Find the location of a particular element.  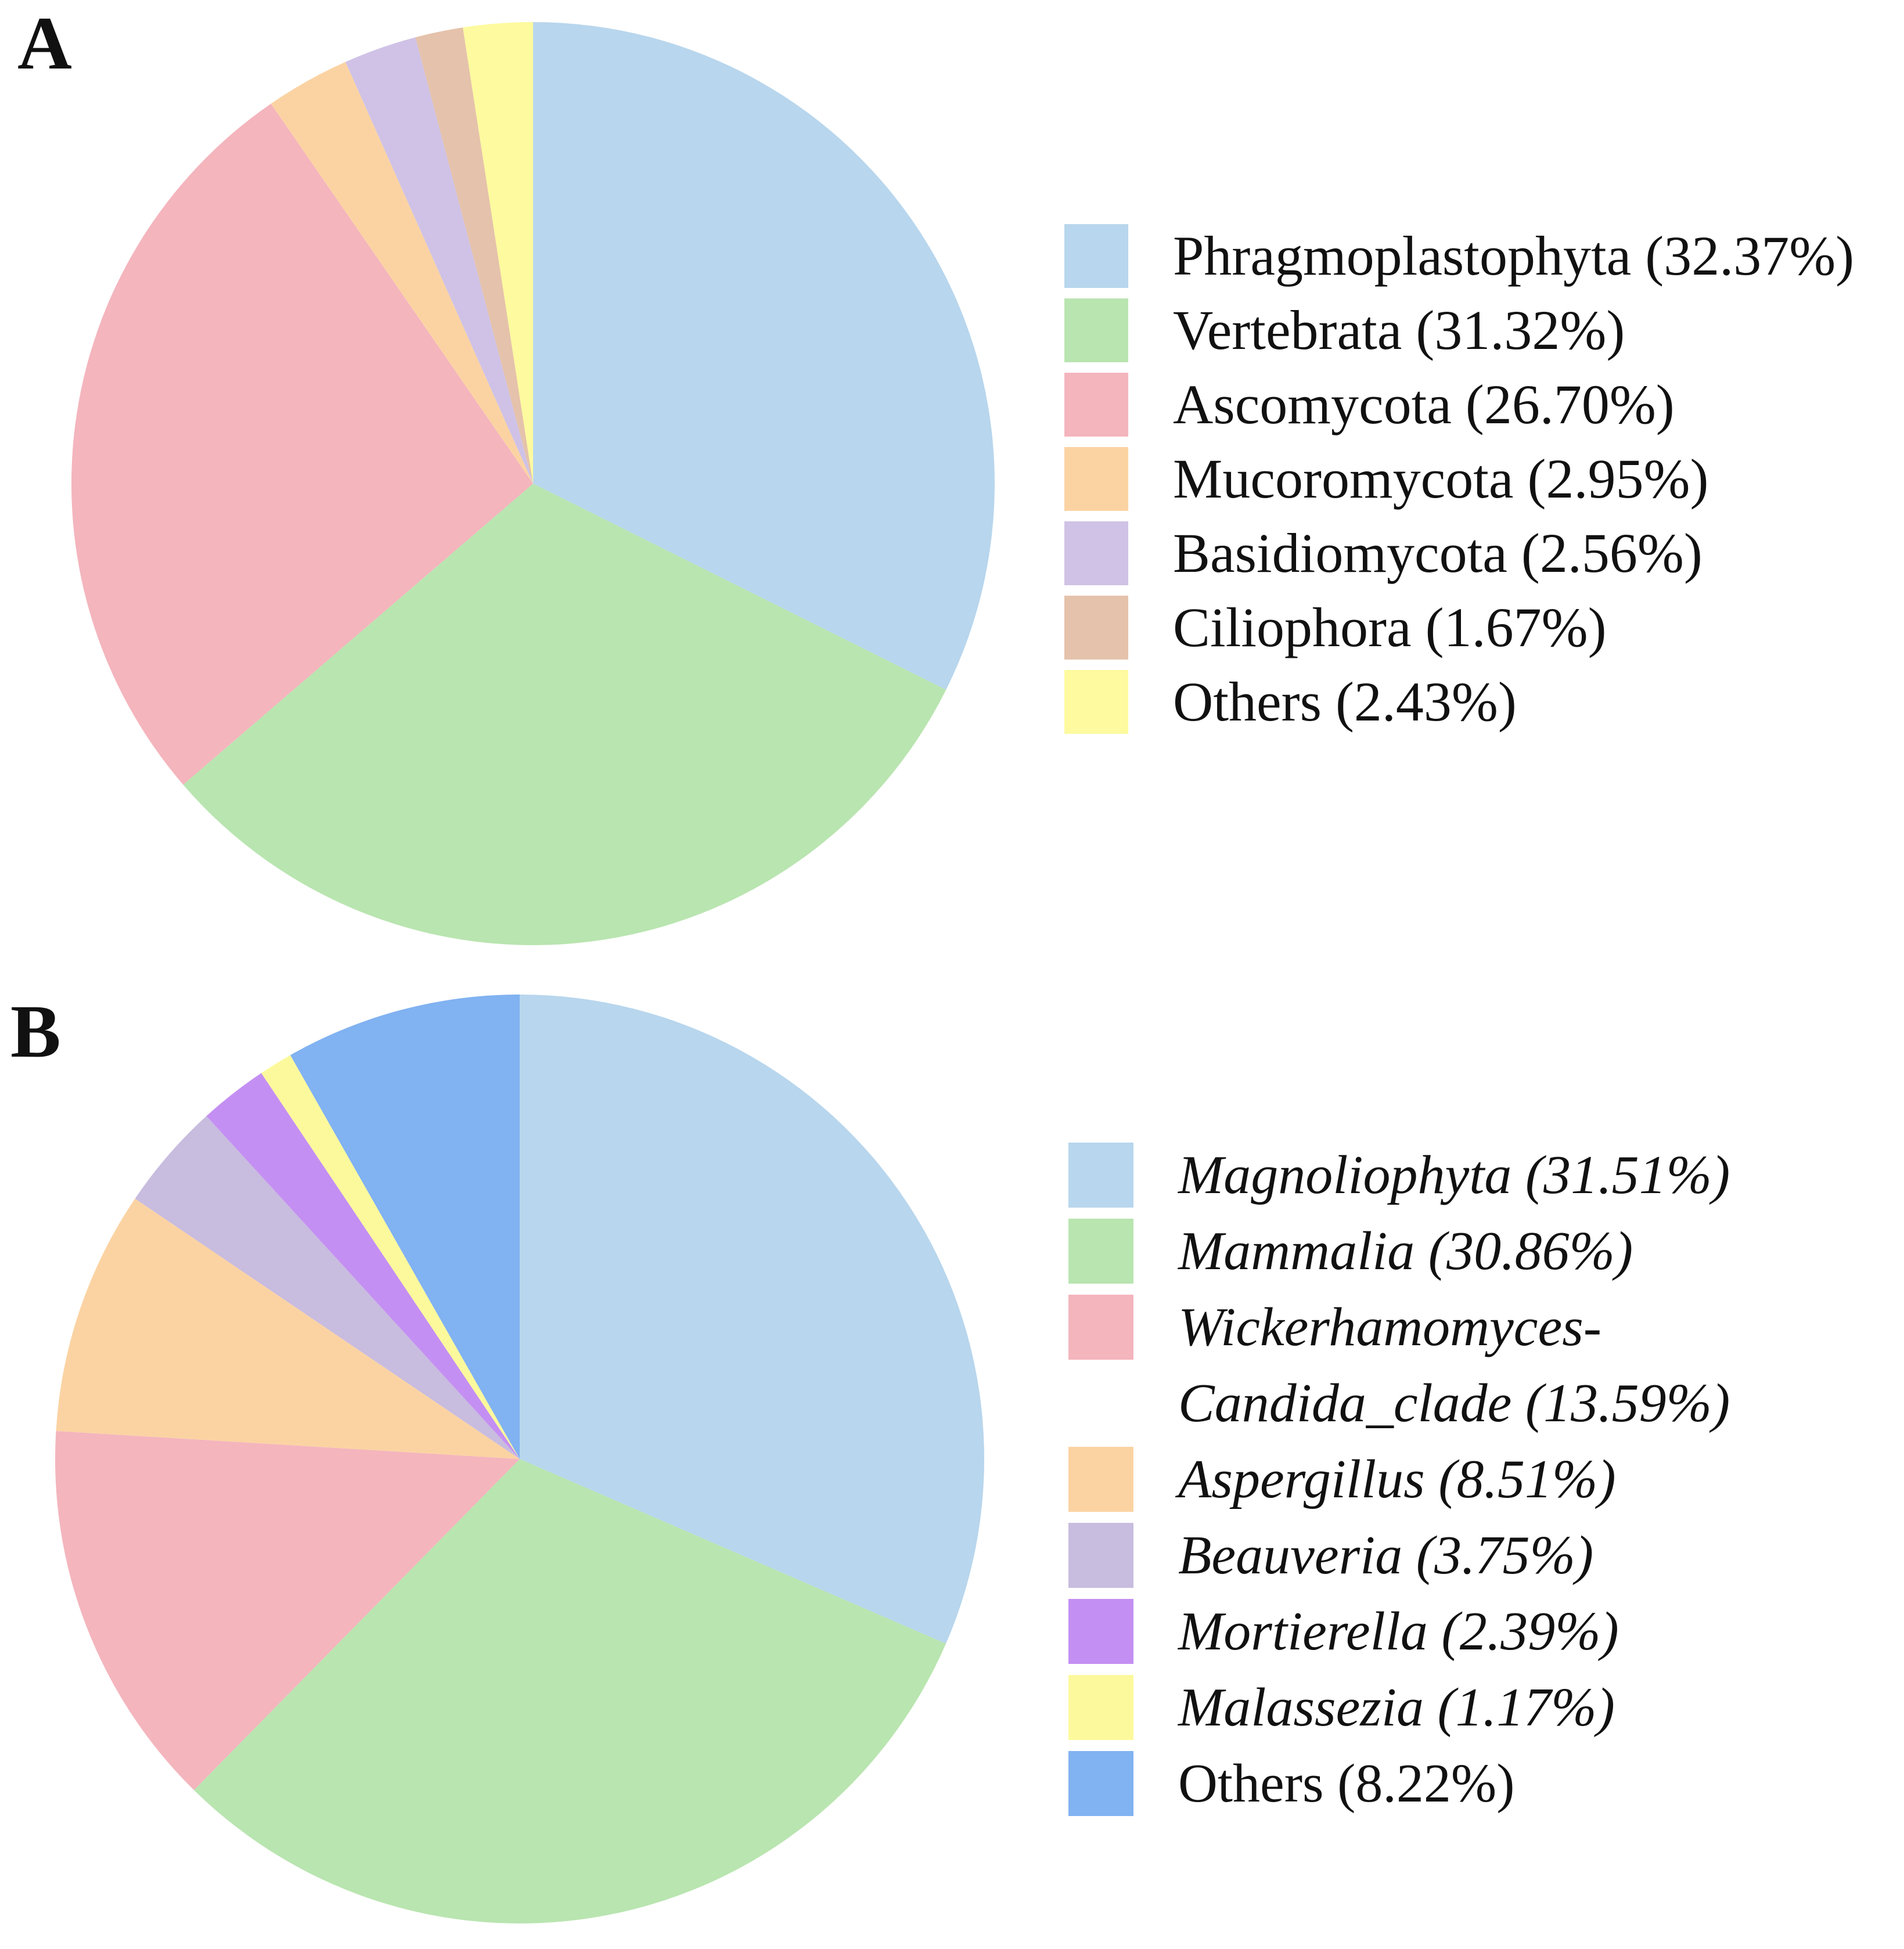

legend-label: Wickerhamomyces- is located at coordinates (1390, 1326).